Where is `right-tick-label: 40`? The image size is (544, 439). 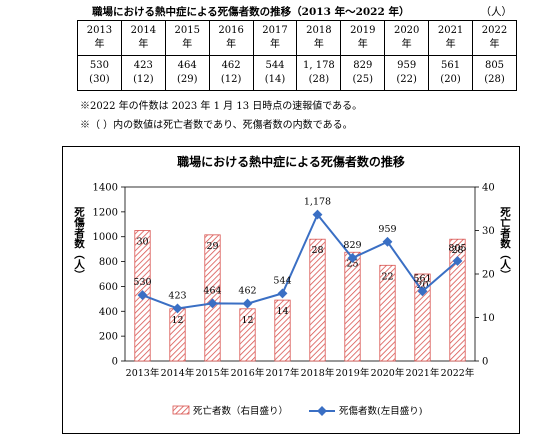
right-tick-label: 40 is located at coordinates (488, 188).